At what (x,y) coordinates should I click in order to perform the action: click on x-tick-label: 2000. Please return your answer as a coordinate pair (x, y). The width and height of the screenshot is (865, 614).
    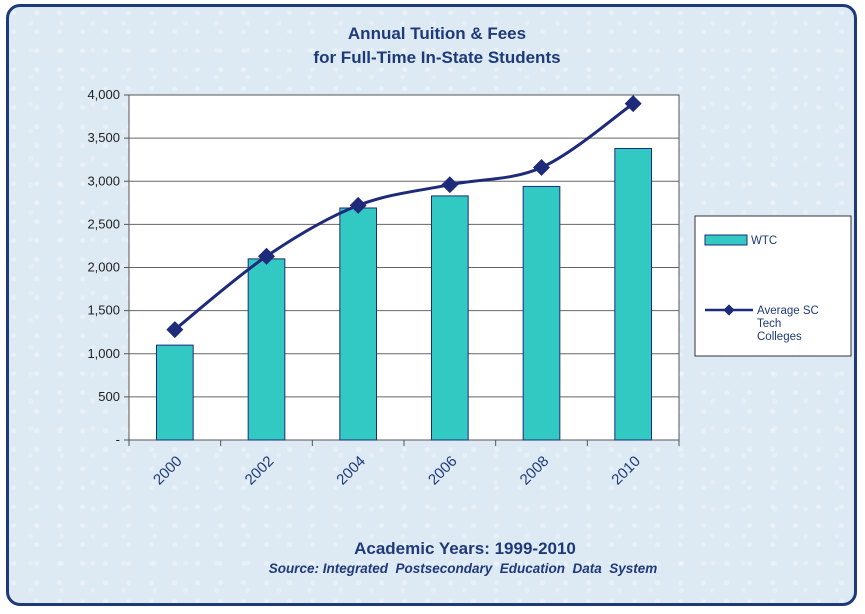
    Looking at the image, I should click on (168, 471).